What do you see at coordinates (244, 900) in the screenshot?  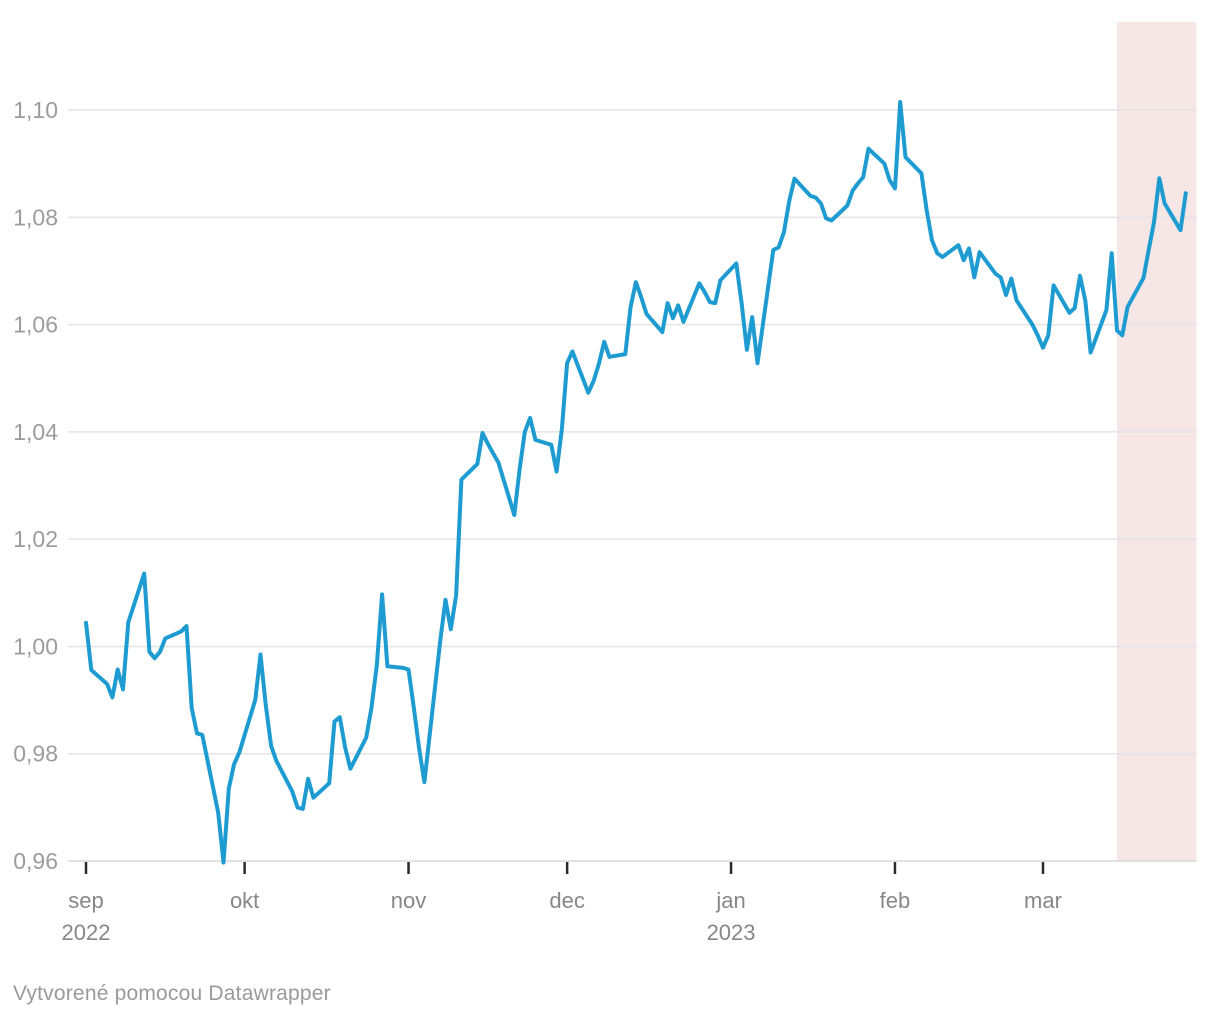 I see `x-axis-month-label: okt` at bounding box center [244, 900].